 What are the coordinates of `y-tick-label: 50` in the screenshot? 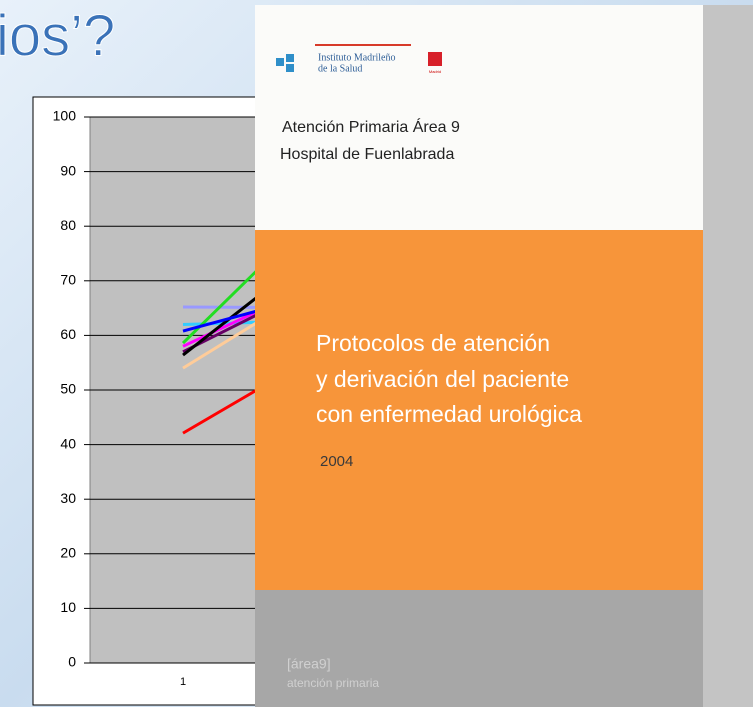 It's located at (68, 389).